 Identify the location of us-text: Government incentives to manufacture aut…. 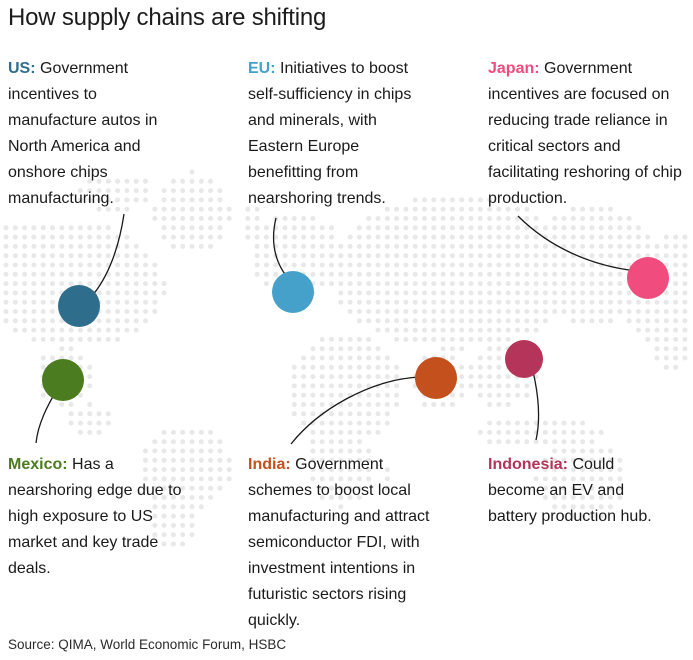
(83, 133).